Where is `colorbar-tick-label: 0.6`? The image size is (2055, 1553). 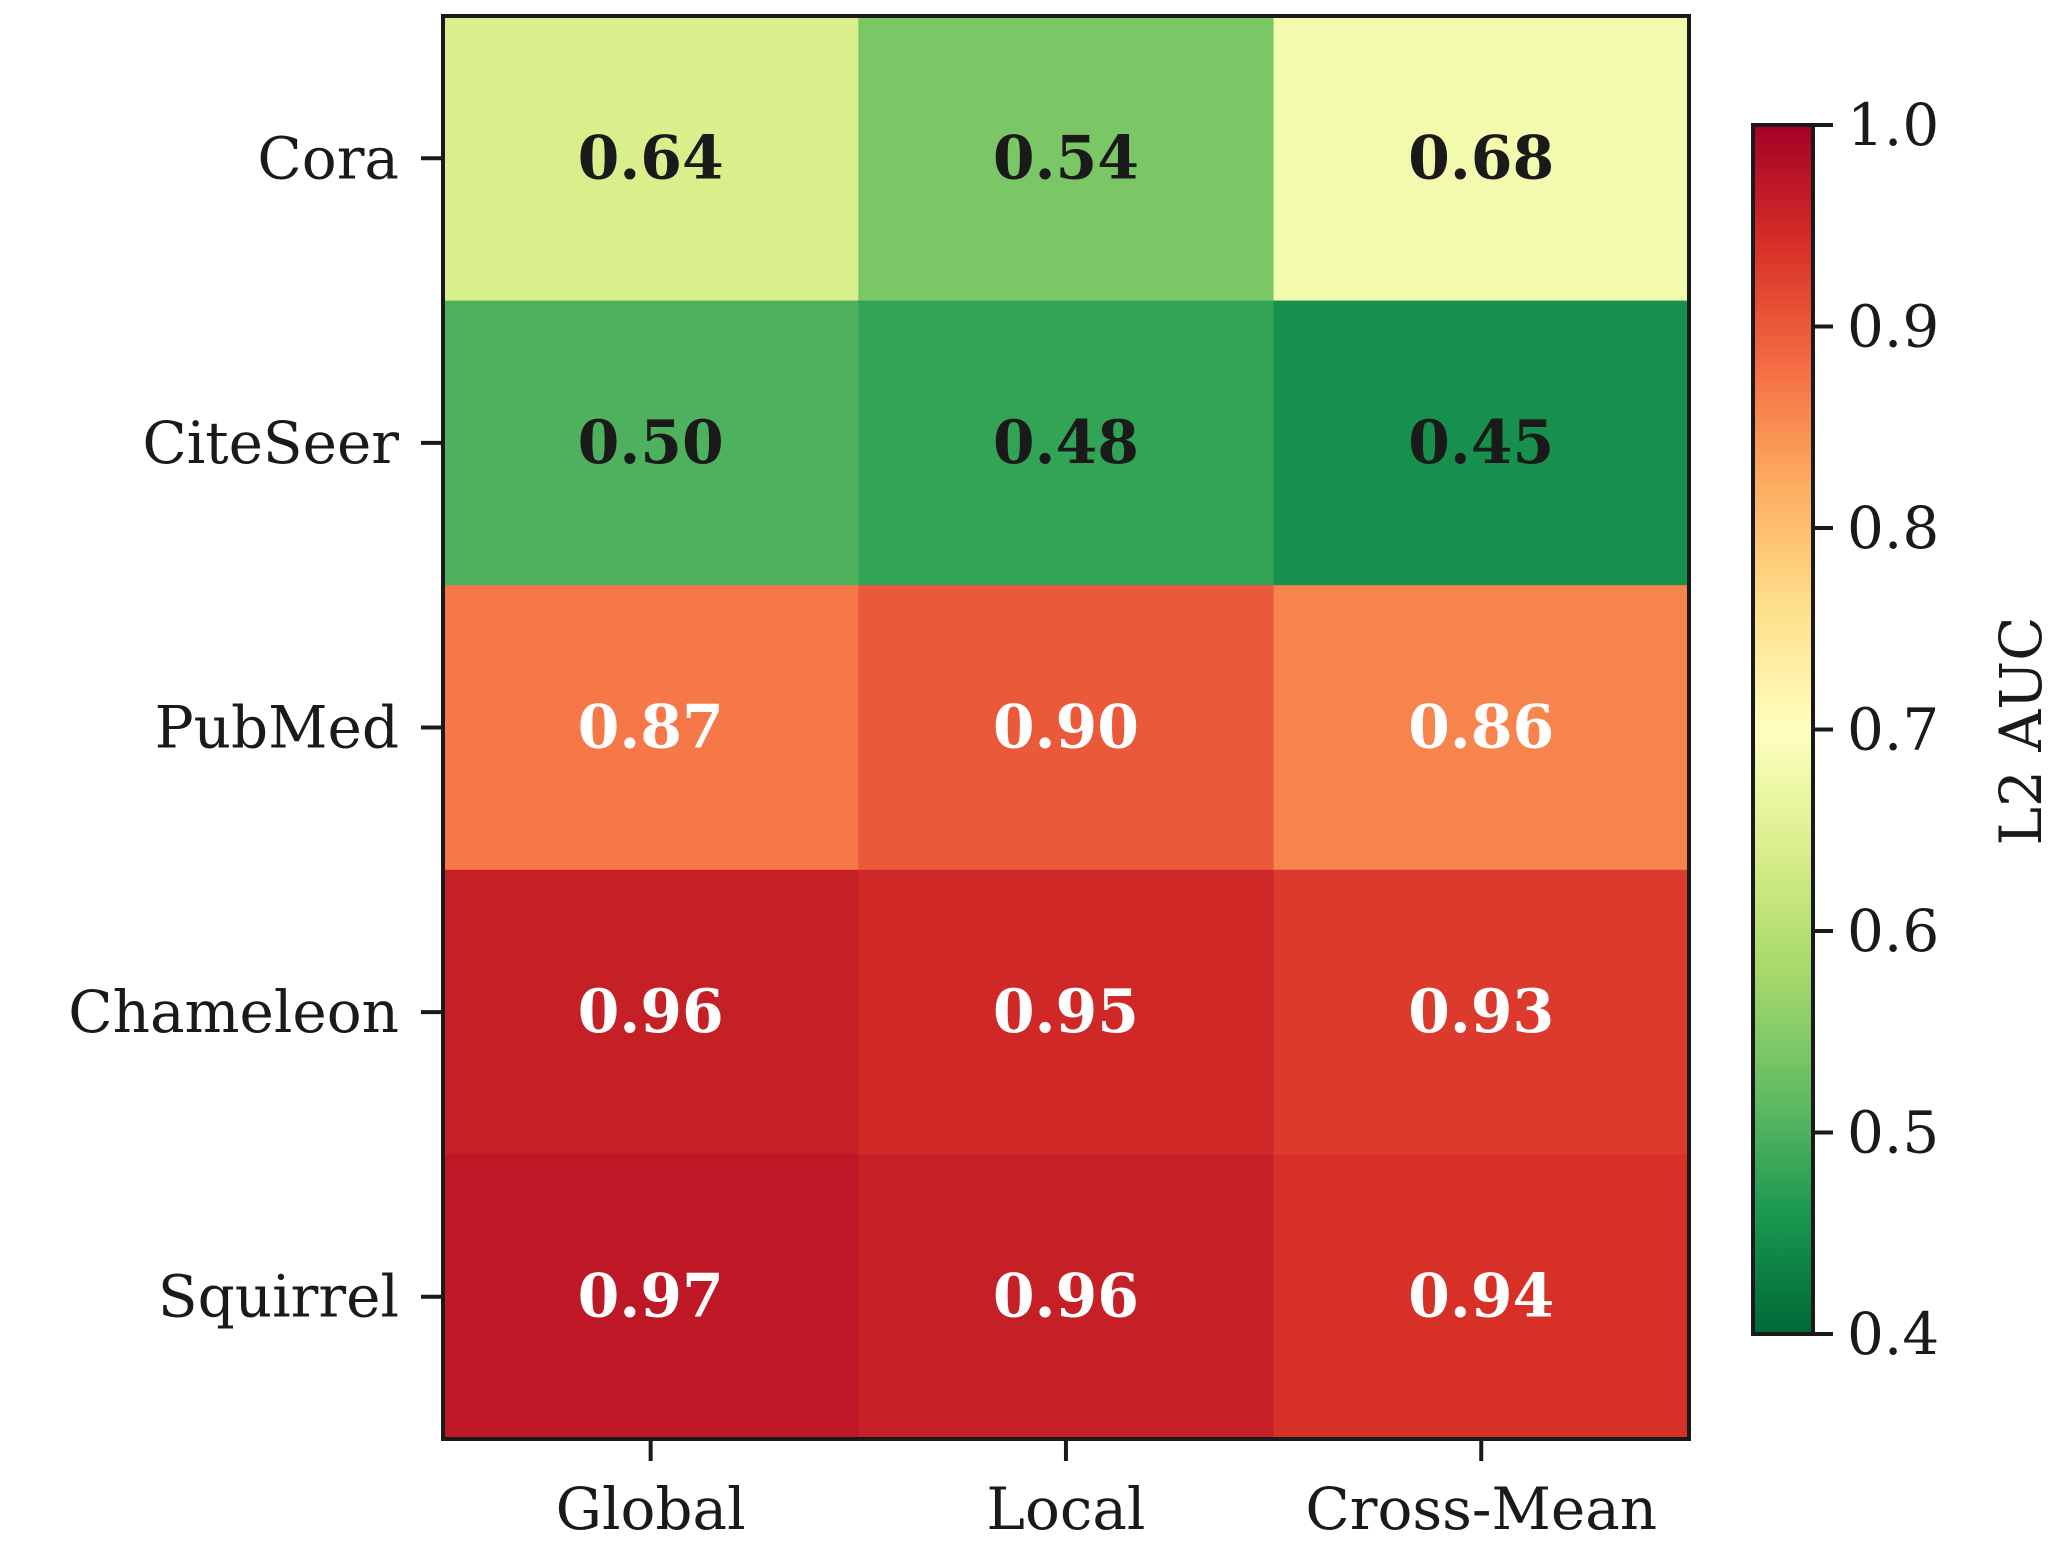
colorbar-tick-label: 0.6 is located at coordinates (1893, 931).